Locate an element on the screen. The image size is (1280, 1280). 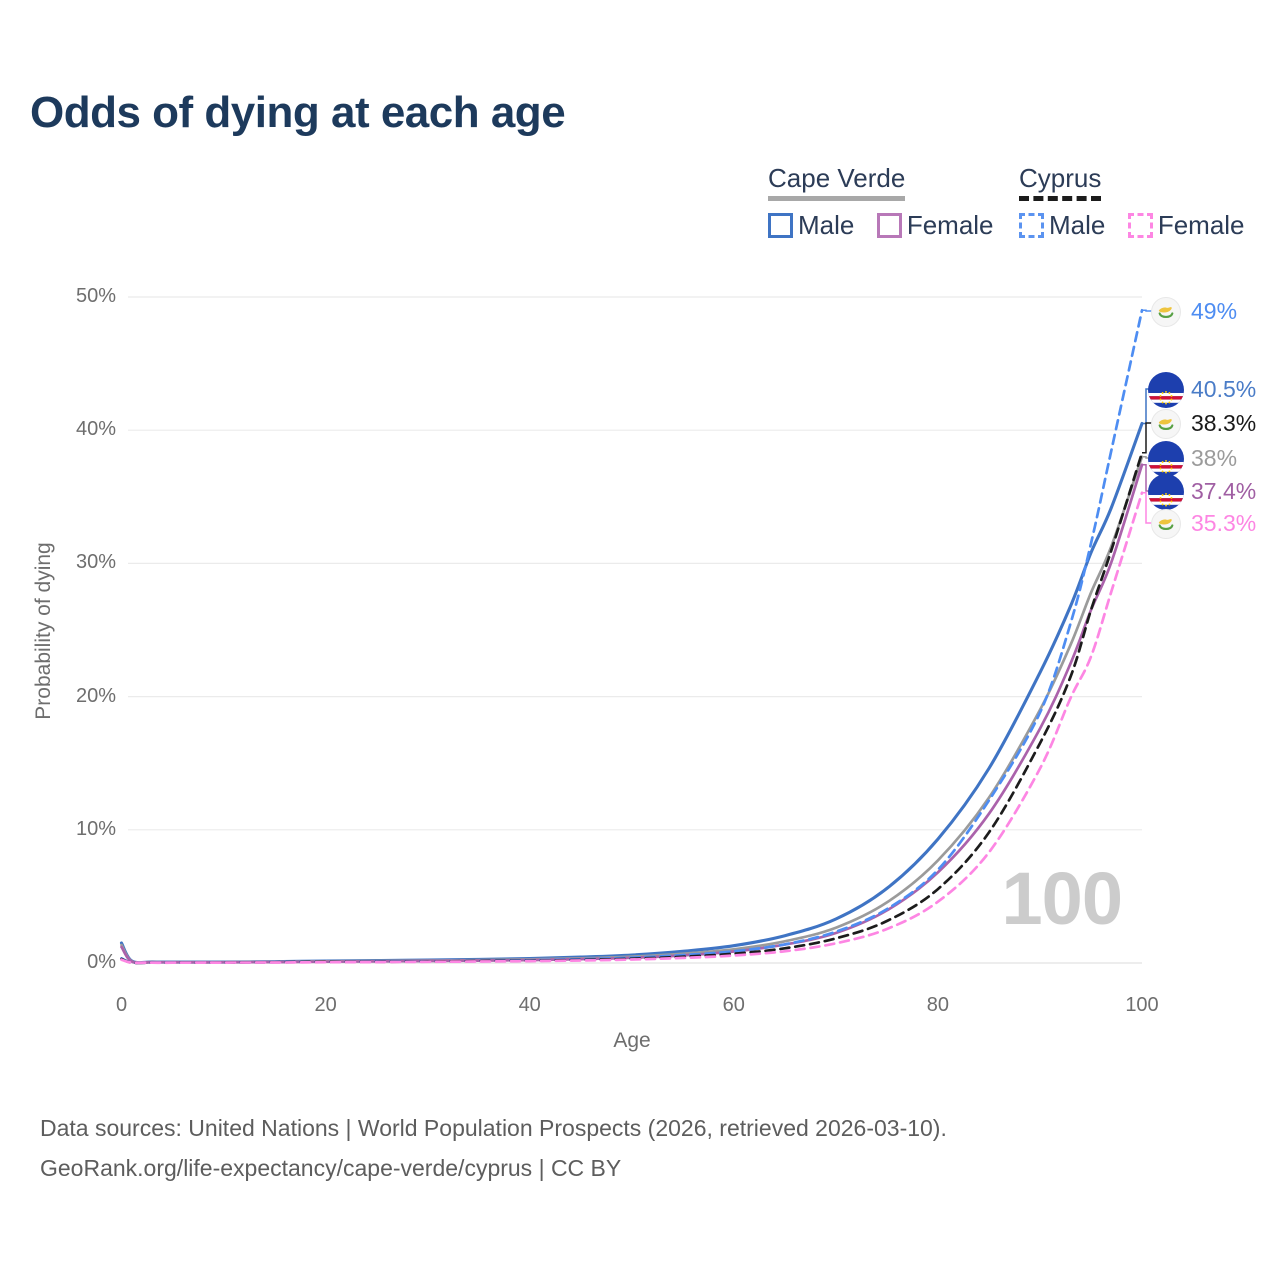
cyprus-dashed-line-swatch is located at coordinates (1060, 198).